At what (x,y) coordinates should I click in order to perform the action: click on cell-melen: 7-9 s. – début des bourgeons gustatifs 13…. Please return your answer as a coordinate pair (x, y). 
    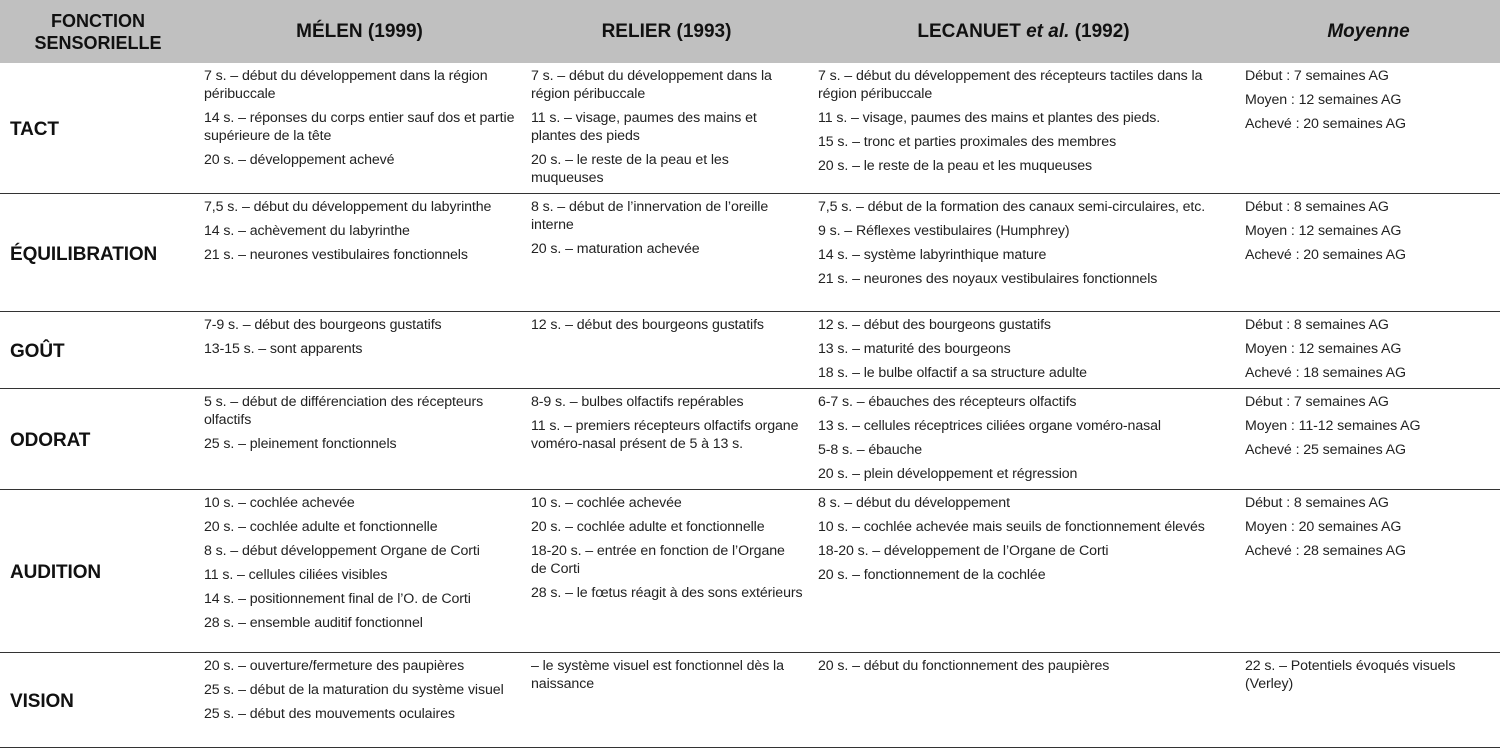
    Looking at the image, I should click on (359, 350).